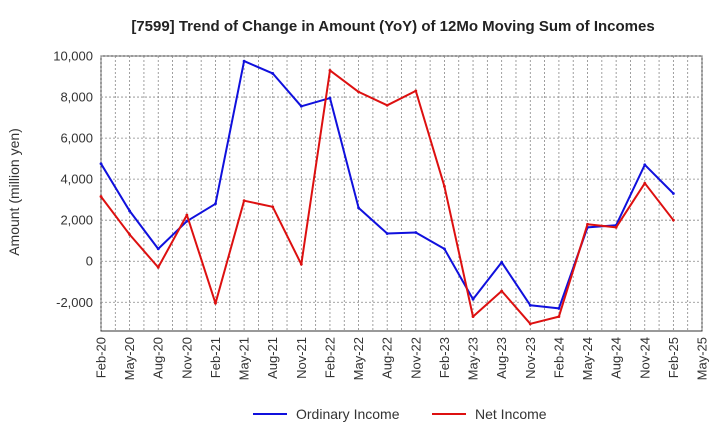  What do you see at coordinates (702, 358) in the screenshot?
I see `x-tick-label: May-25` at bounding box center [702, 358].